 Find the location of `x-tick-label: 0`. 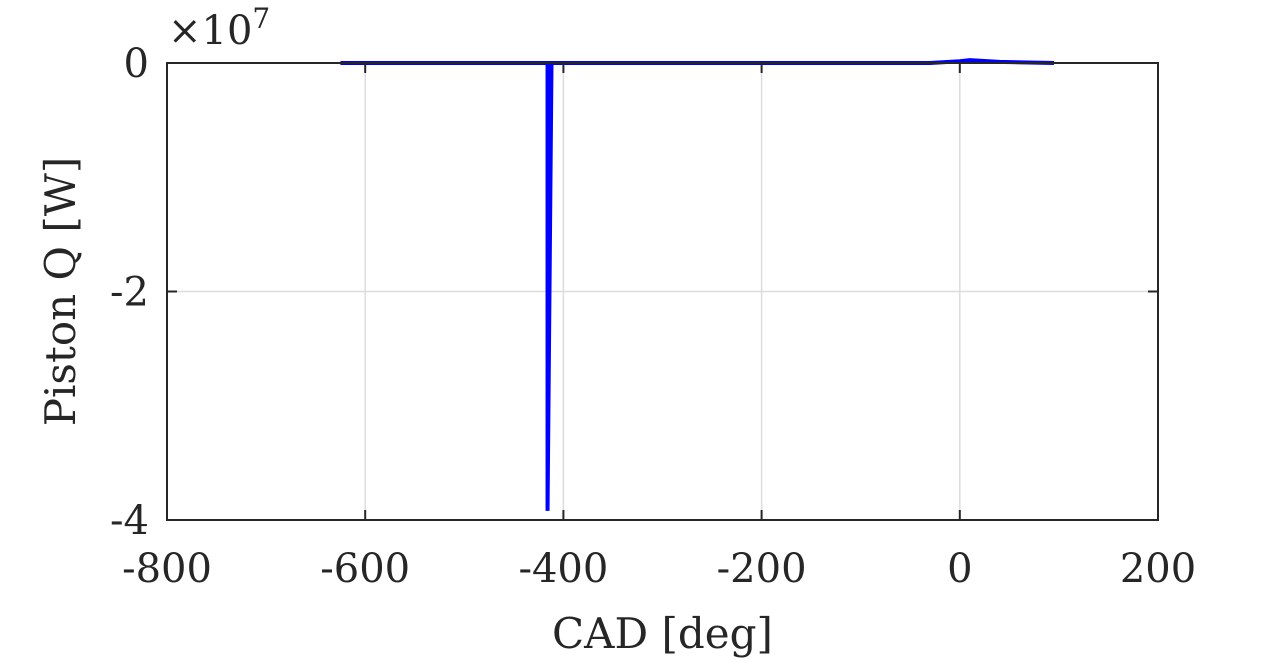

x-tick-label: 0 is located at coordinates (959, 569).